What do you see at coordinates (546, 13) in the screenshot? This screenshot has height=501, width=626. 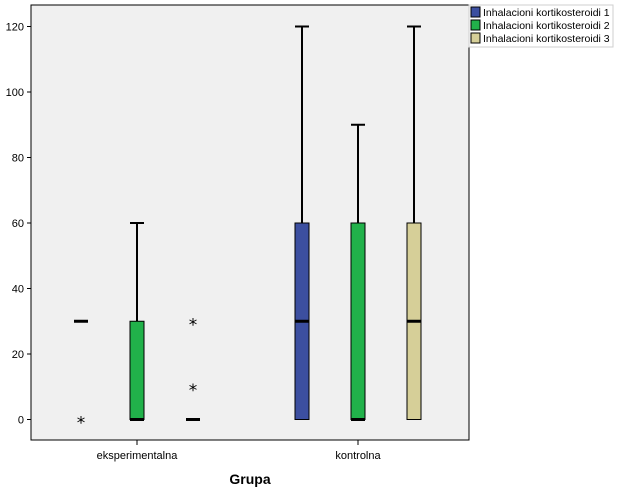 I see `legend-label: Inhalacioni kortikosteroidi 1` at bounding box center [546, 13].